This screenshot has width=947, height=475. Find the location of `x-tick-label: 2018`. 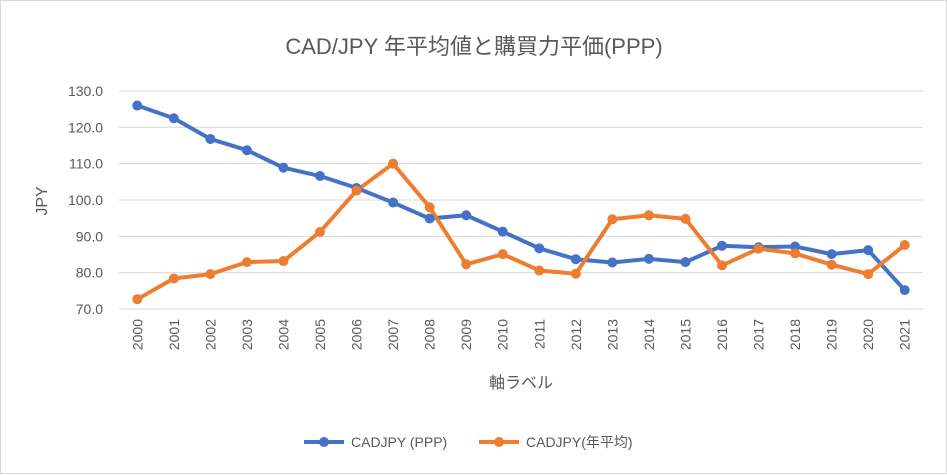

x-tick-label: 2018 is located at coordinates (795, 334).